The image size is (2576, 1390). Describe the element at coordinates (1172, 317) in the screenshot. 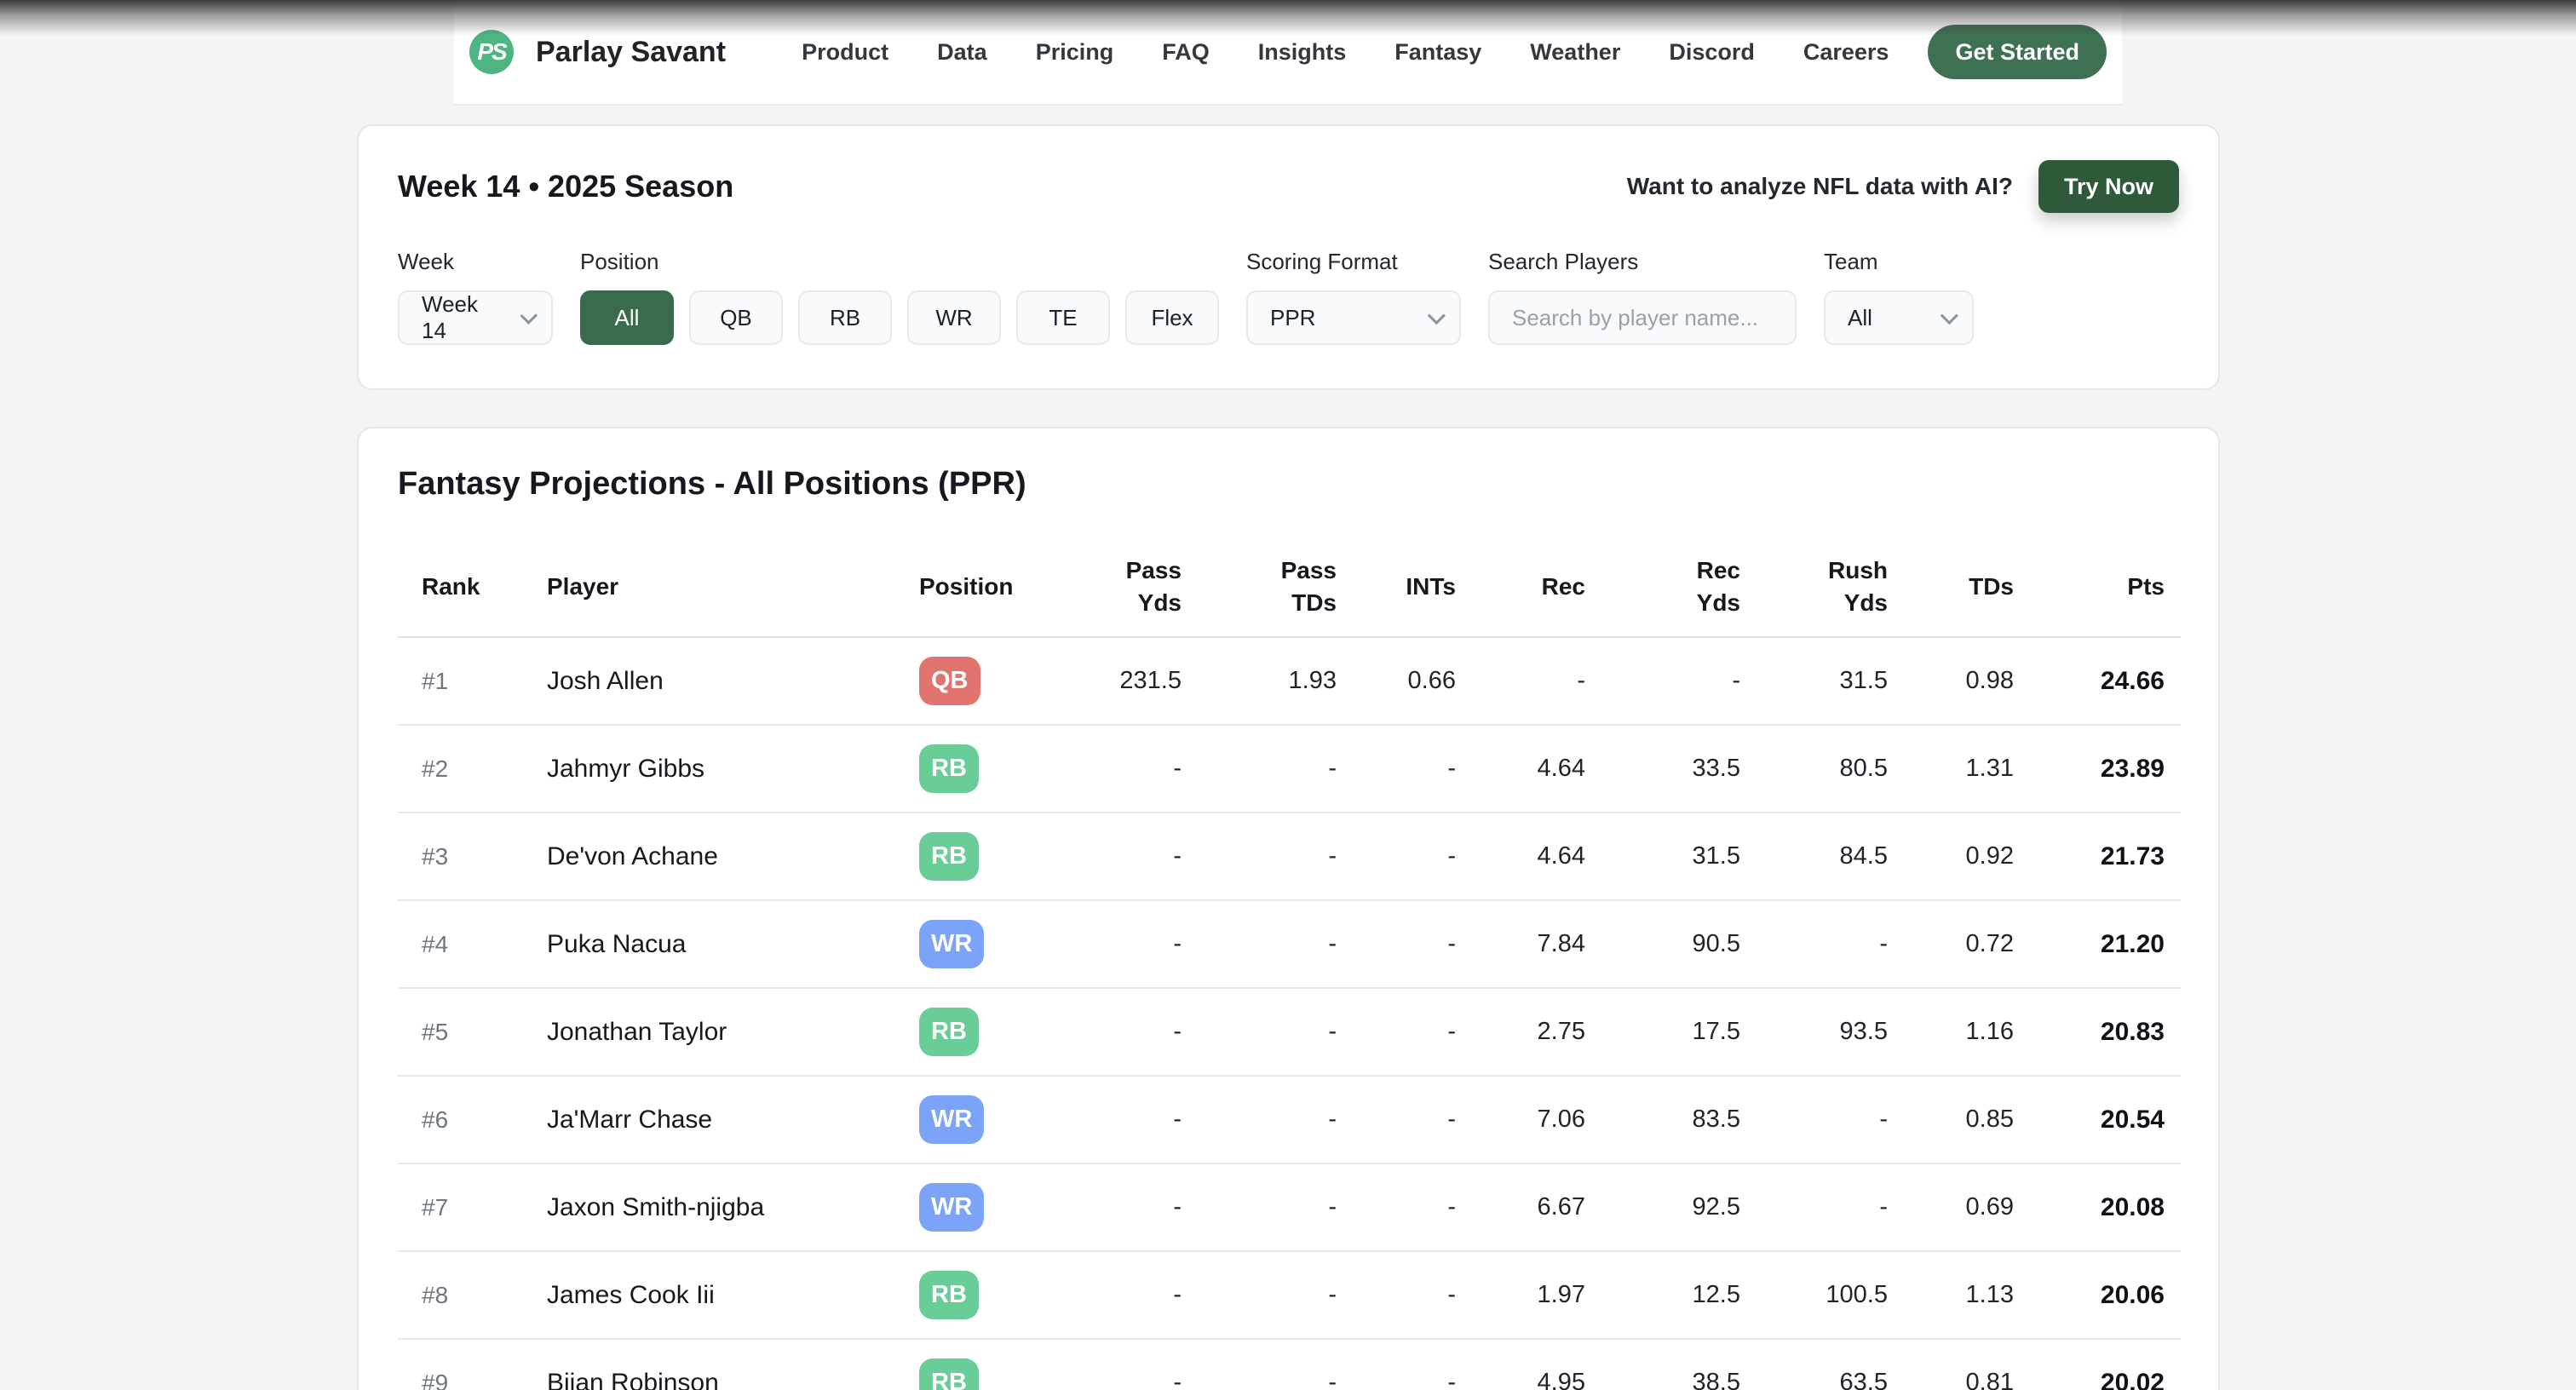

I see `position-button-flex: Flex` at that location.